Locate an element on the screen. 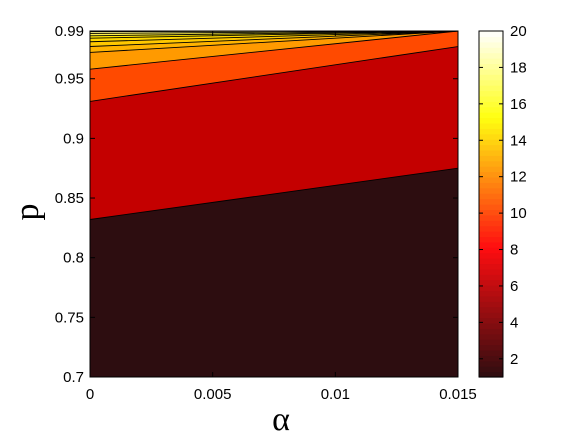  x-tick-label: 0.015 is located at coordinates (458, 394).